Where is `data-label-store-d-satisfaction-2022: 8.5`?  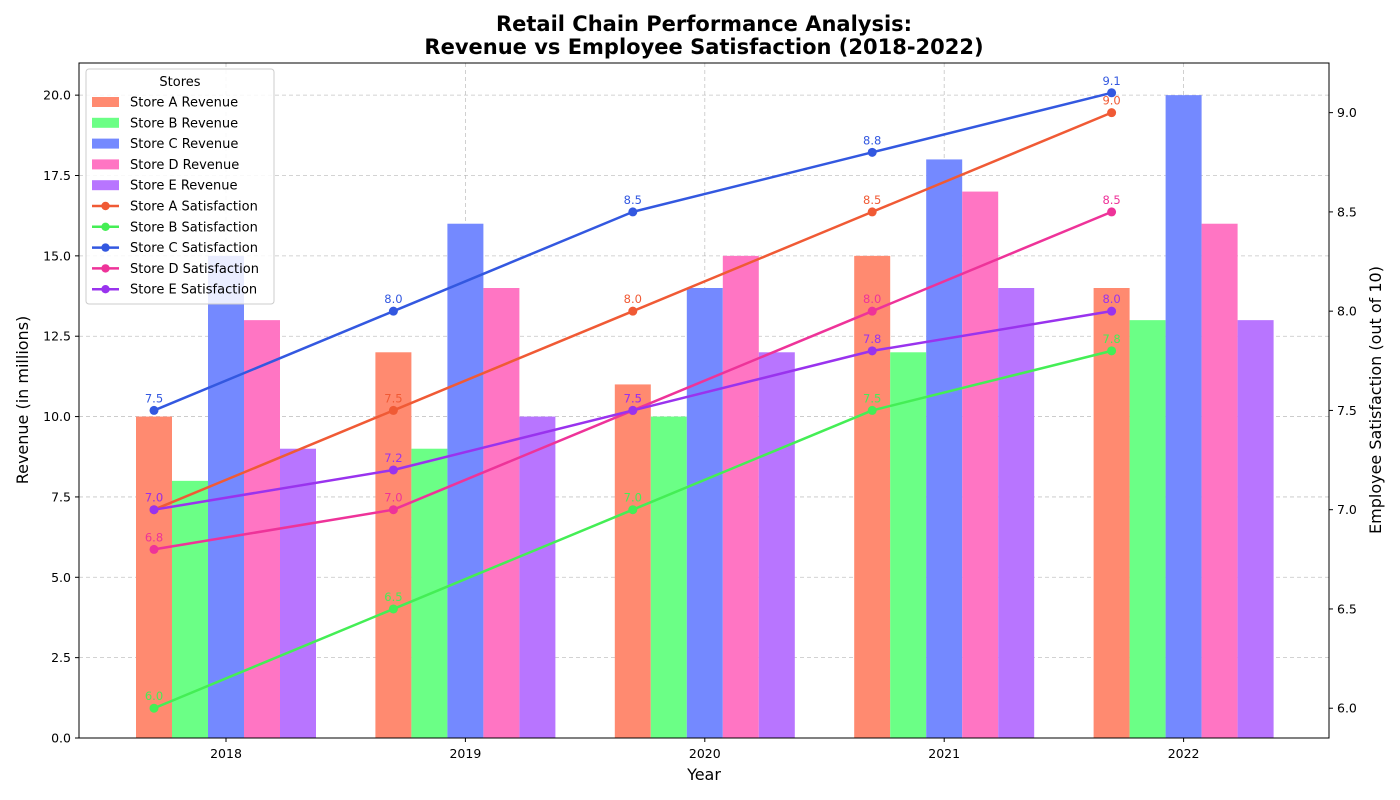
data-label-store-d-satisfaction-2022: 8.5 is located at coordinates (1111, 200).